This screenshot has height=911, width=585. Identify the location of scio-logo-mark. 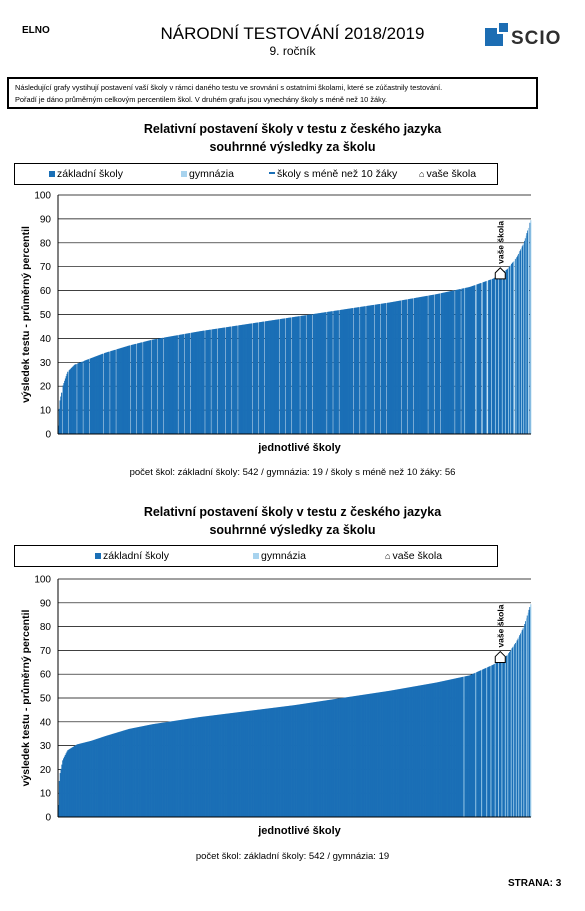
(497, 34).